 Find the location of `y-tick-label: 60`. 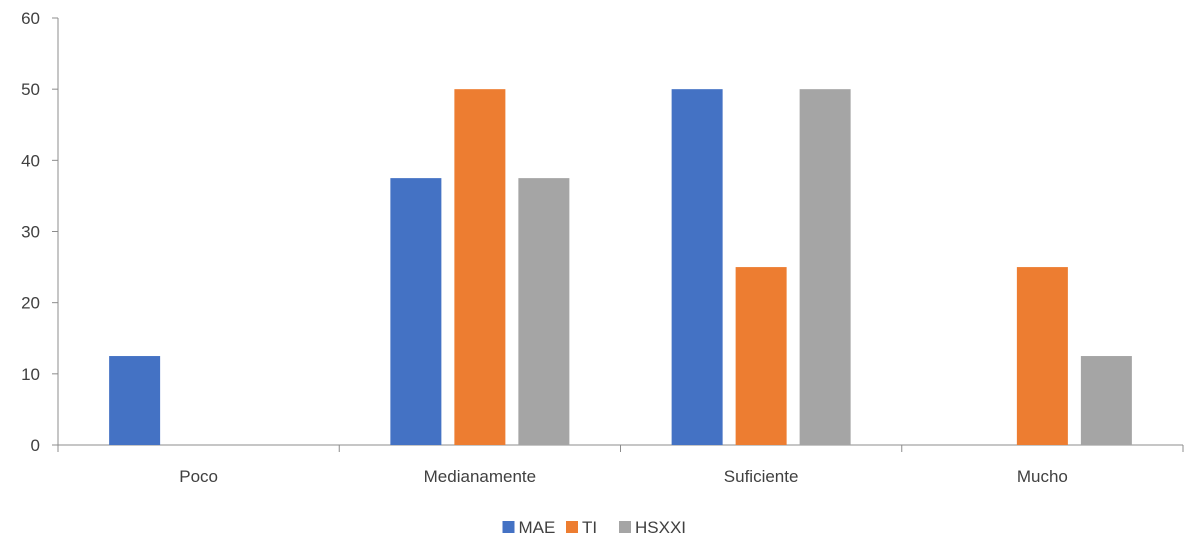

y-tick-label: 60 is located at coordinates (30, 18).